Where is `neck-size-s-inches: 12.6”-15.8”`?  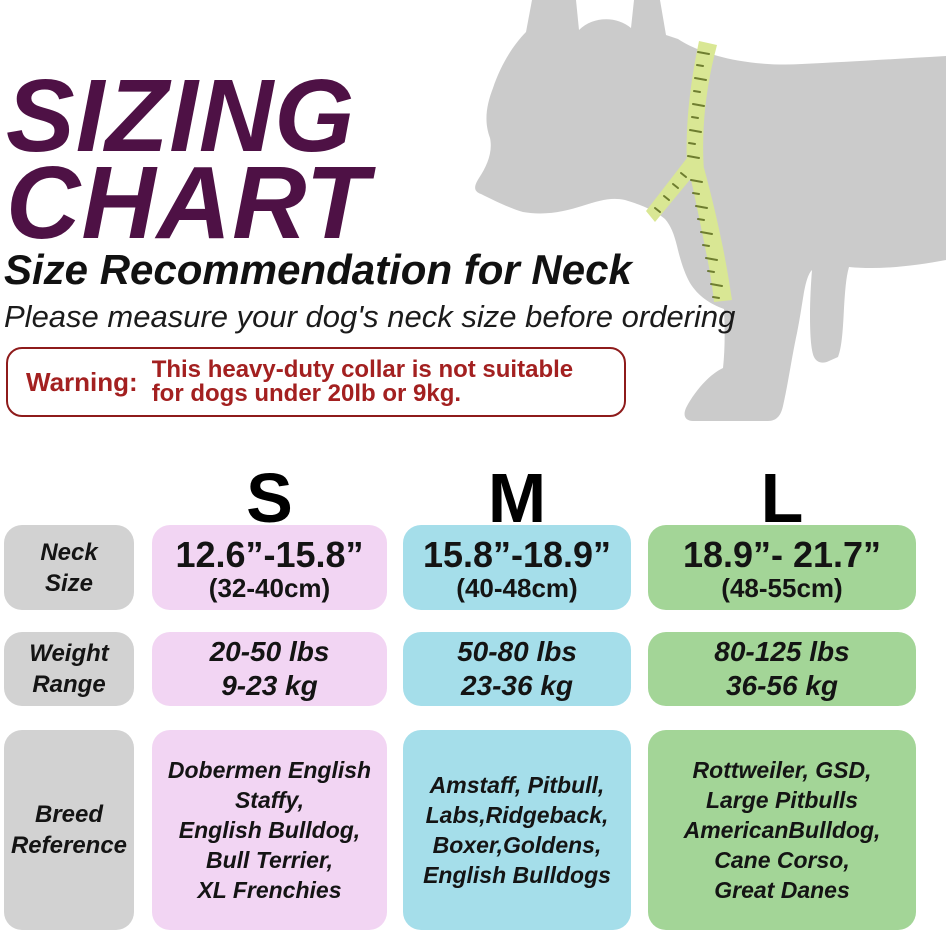 neck-size-s-inches: 12.6”-15.8” is located at coordinates (269, 554).